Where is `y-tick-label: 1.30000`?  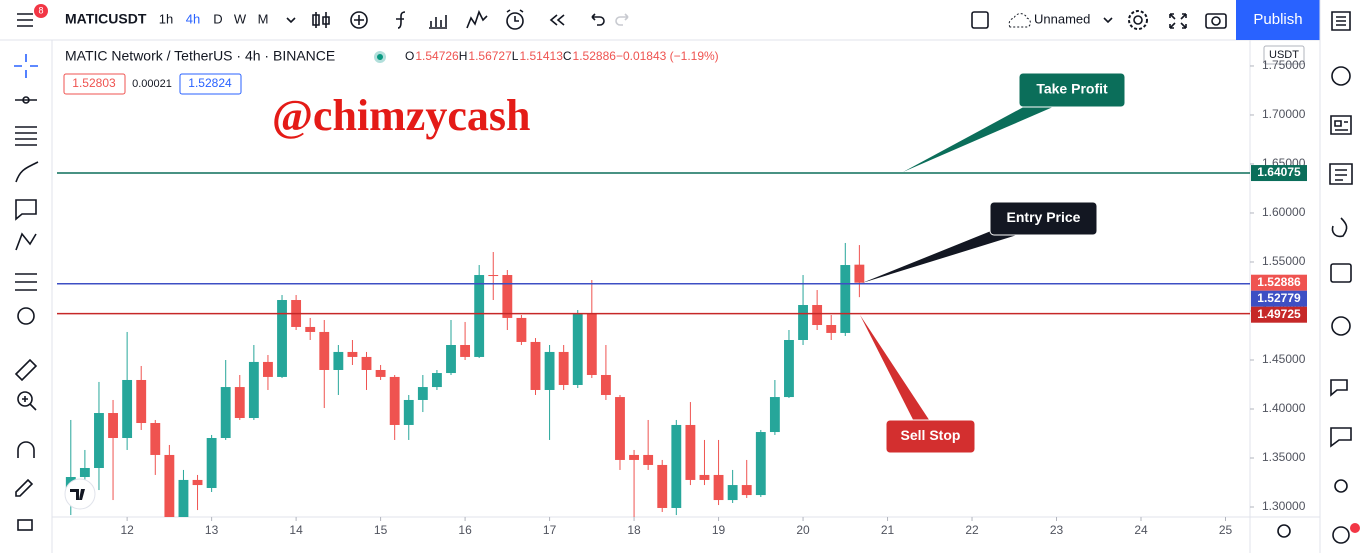 y-tick-label: 1.30000 is located at coordinates (1284, 506).